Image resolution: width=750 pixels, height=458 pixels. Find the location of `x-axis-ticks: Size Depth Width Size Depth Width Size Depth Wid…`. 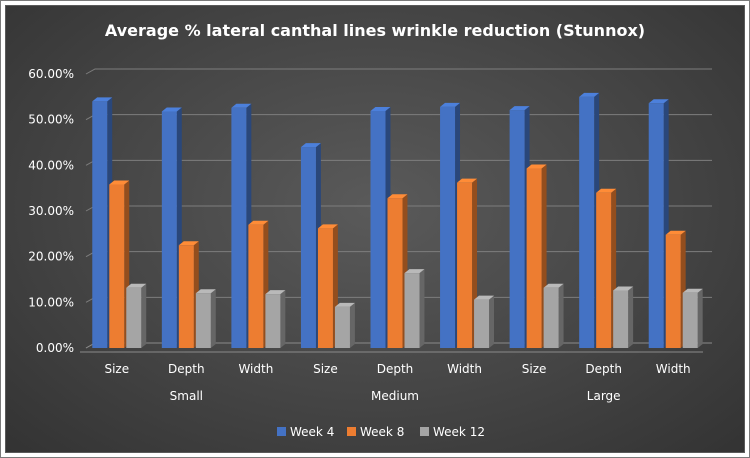

x-axis-ticks: Size Depth Width Size Depth Width Size Depth Wid… is located at coordinates (397, 369).